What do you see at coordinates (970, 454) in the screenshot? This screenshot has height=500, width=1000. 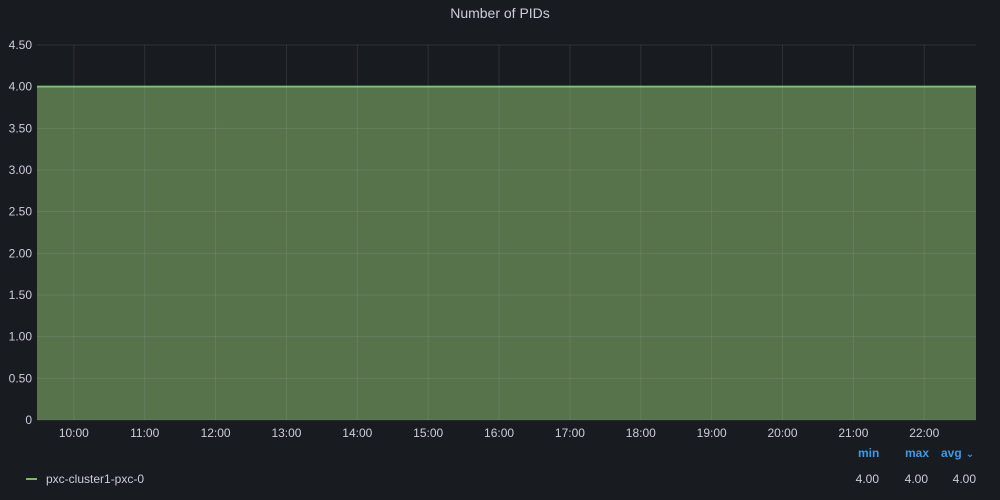 I see `chevron-down-icon: ⌄` at bounding box center [970, 454].